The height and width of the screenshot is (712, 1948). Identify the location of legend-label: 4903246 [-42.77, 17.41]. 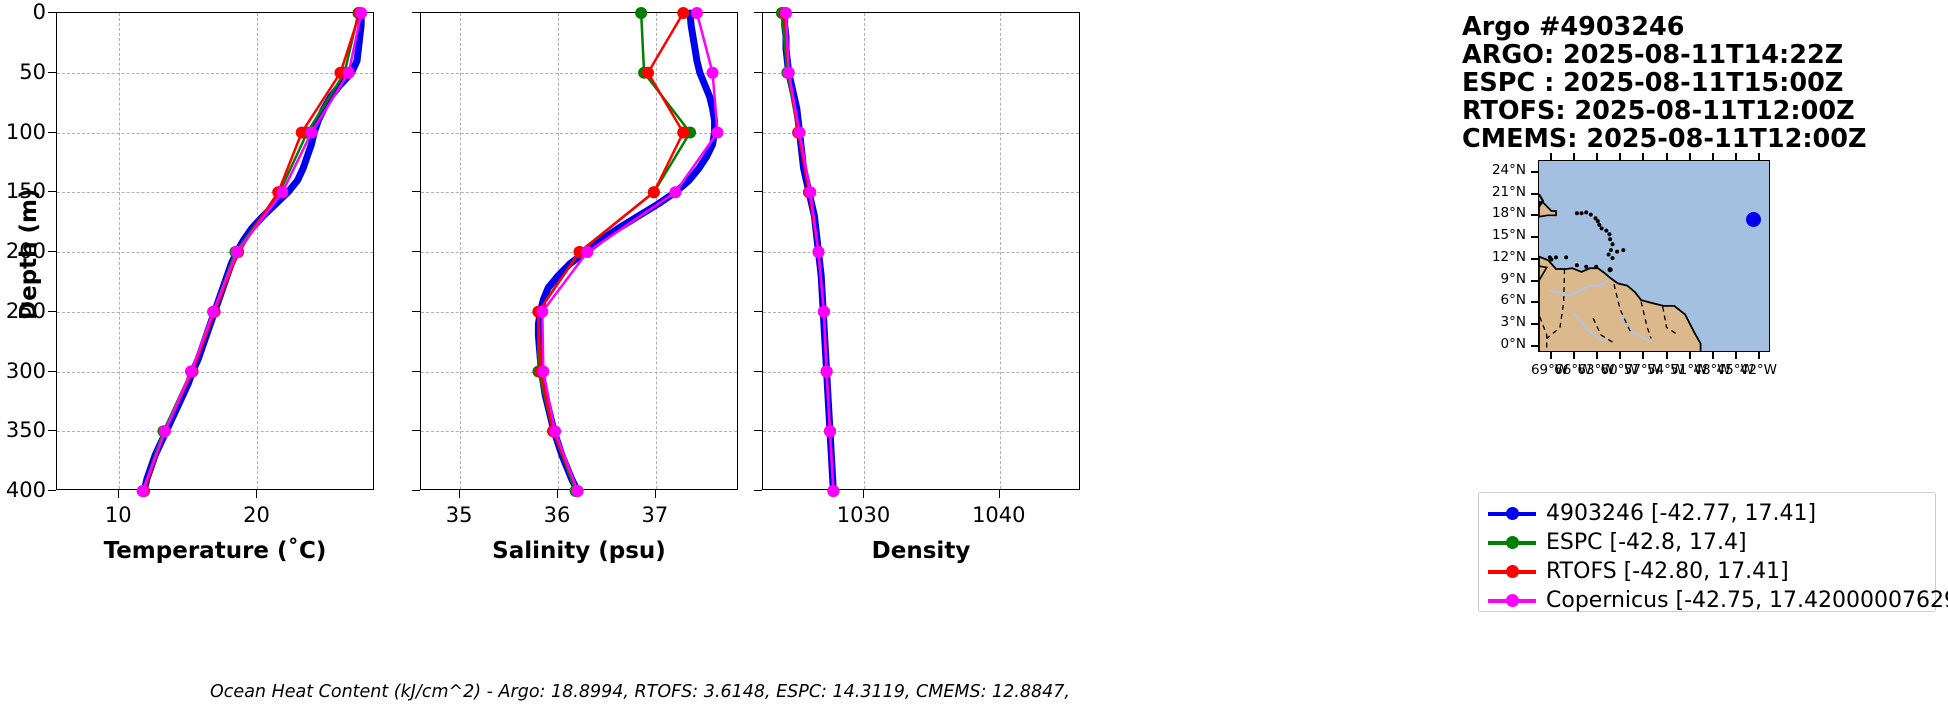
(1681, 513).